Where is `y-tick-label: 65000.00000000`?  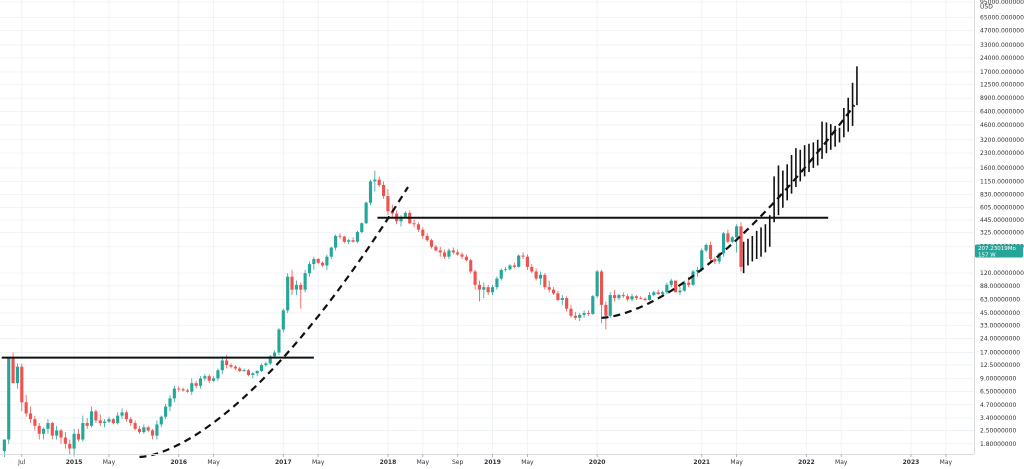
y-tick-label: 65000.00000000 is located at coordinates (1002, 17).